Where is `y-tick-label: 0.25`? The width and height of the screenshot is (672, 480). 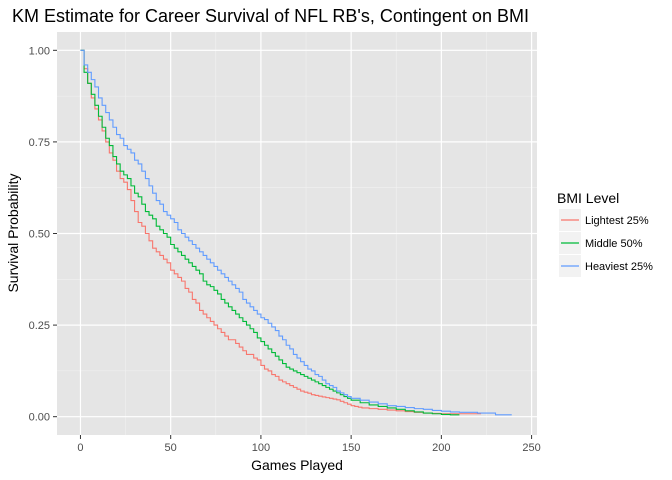 y-tick-label: 0.25 is located at coordinates (39, 326).